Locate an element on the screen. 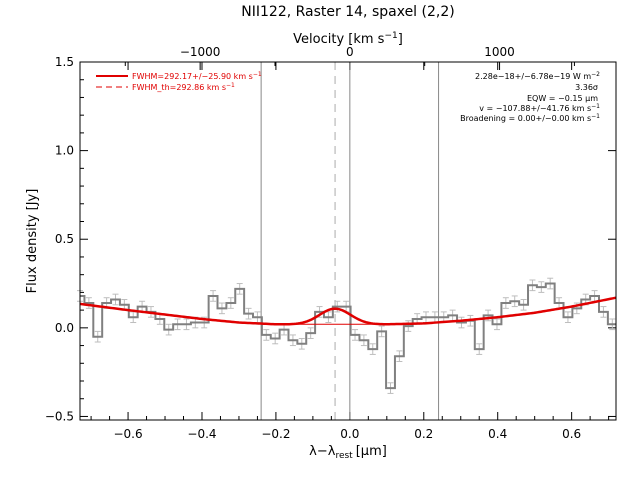 This screenshot has height=480, width=640. x-tick-label: 0.0 is located at coordinates (349, 434).